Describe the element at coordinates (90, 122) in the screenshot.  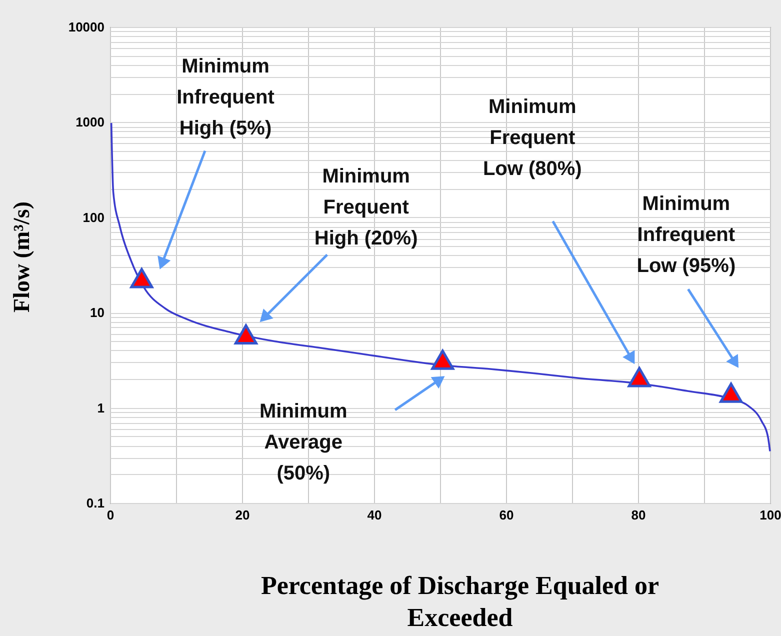
I see `y-tick-label: 1000` at that location.